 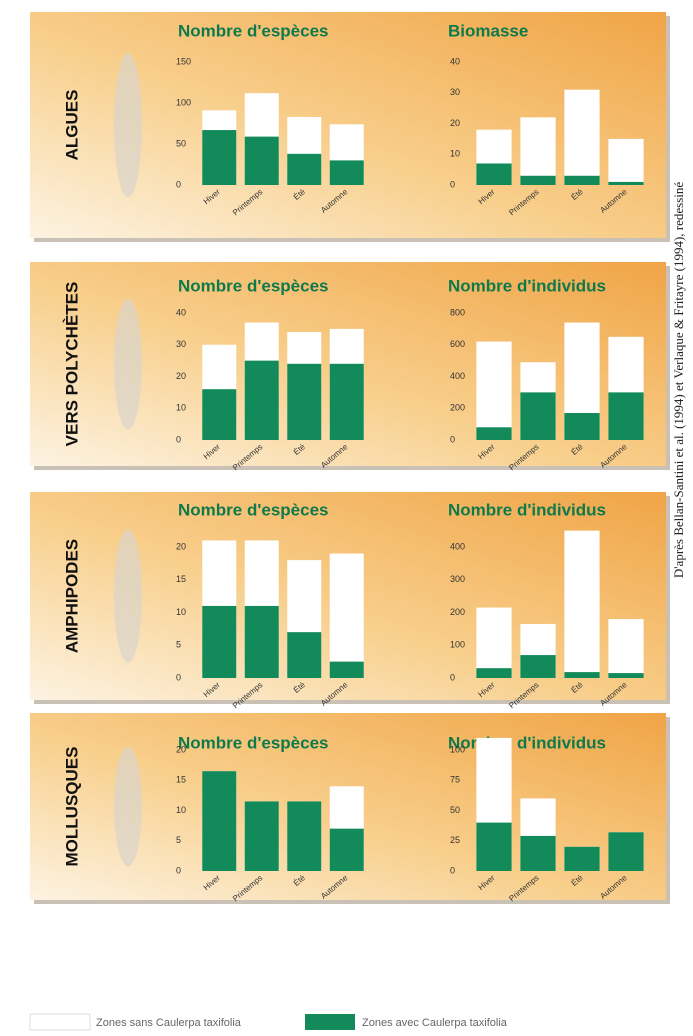 I want to click on legend-label: Zones avec Caulerpa taxifolia, so click(x=435, y=1023).